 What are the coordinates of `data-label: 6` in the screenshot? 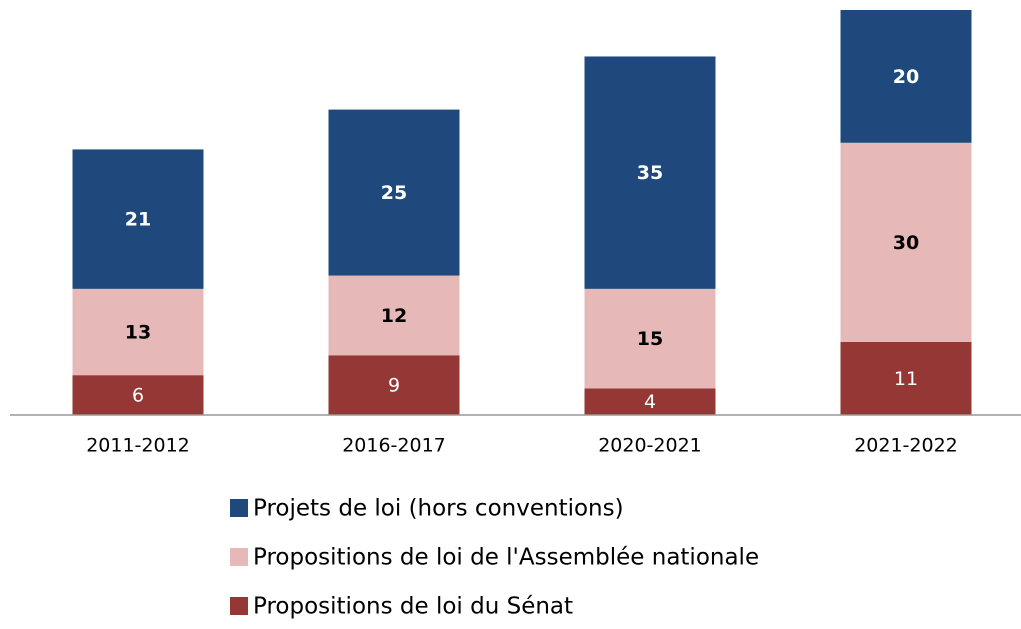 It's located at (138, 396).